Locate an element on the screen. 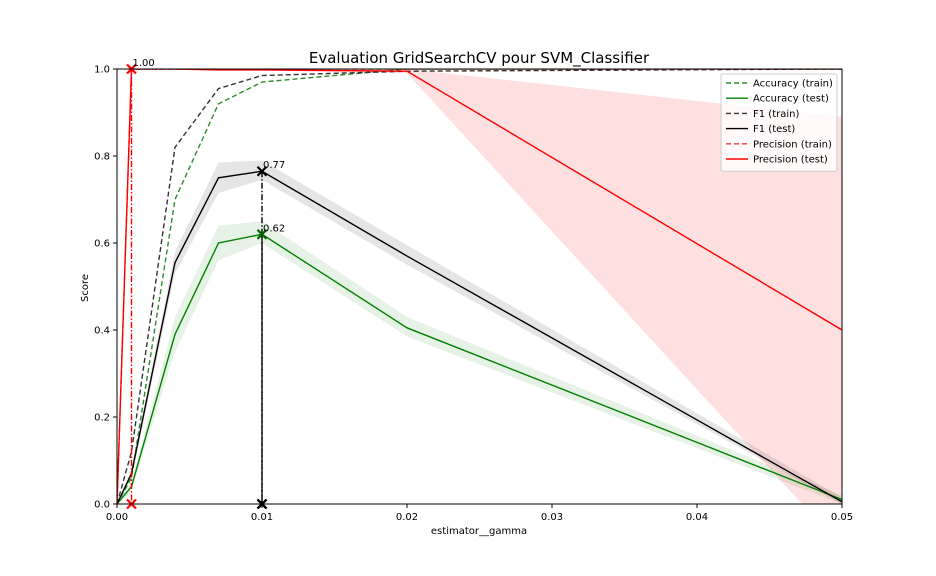 This screenshot has width=936, height=576. best-accuracy-test-marker is located at coordinates (262, 234).